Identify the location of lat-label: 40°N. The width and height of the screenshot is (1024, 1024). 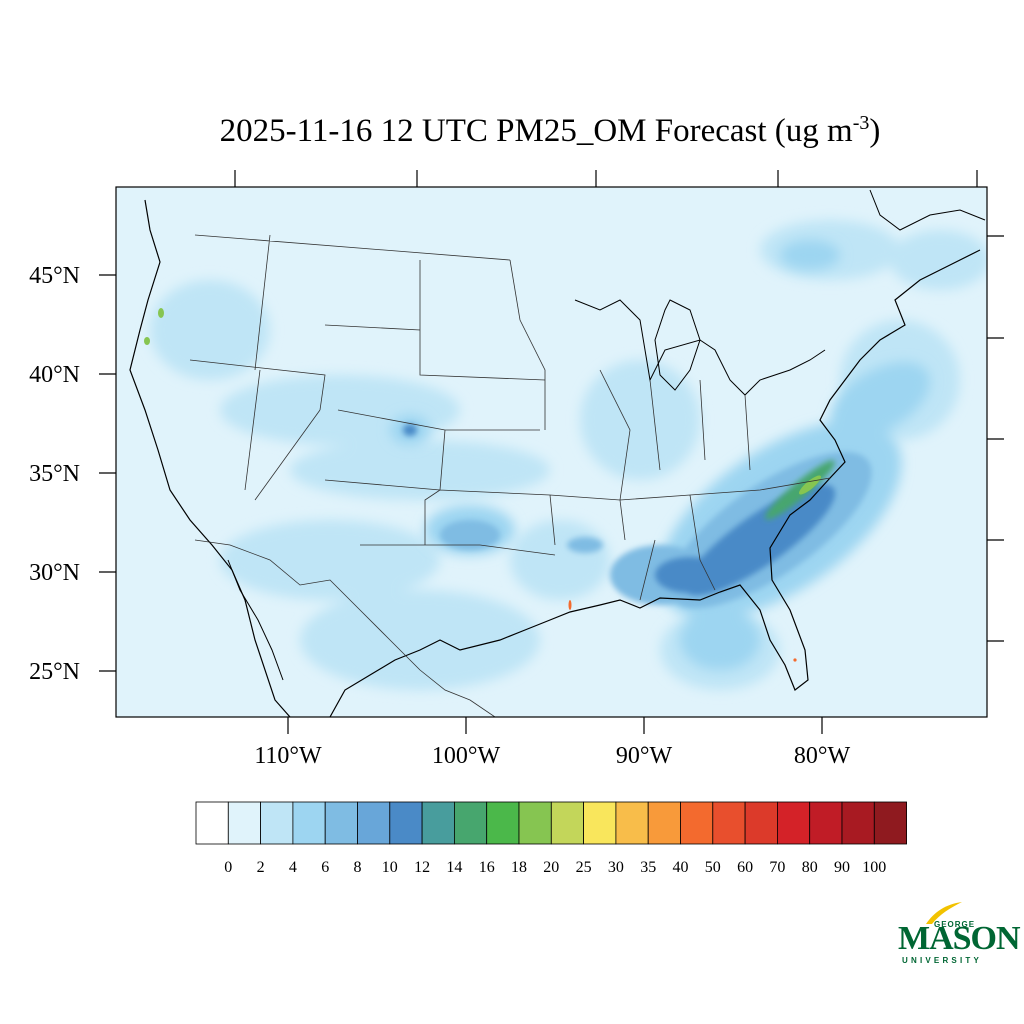
(54, 375).